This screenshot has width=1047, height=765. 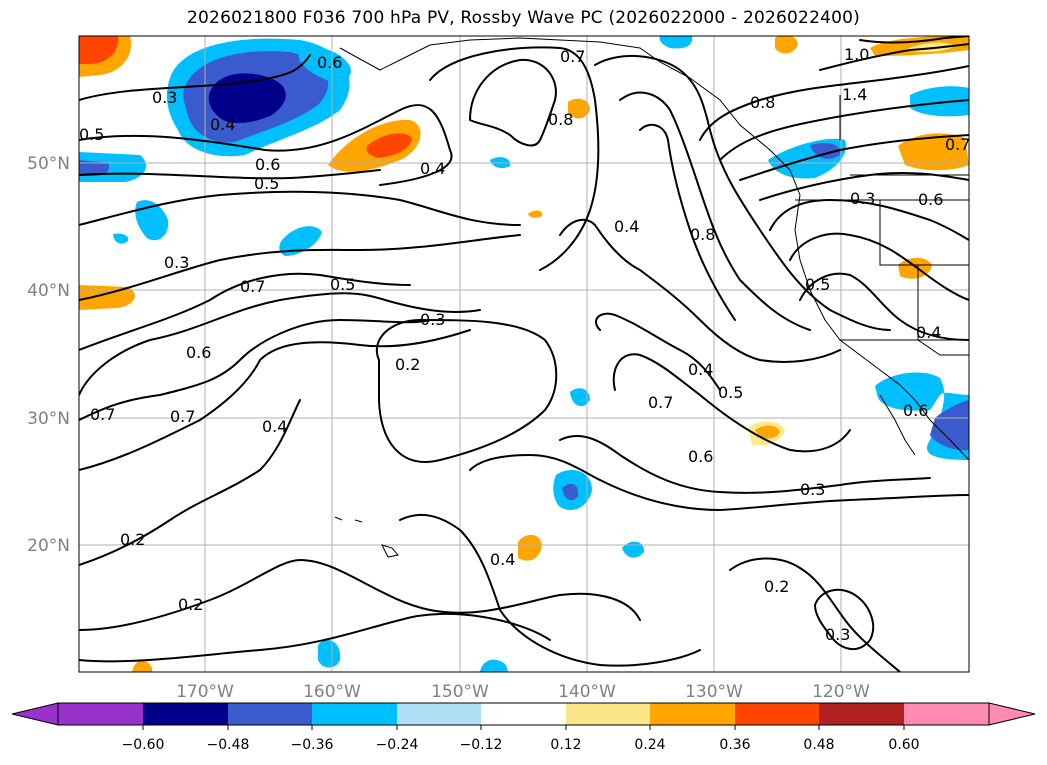 I want to click on colorbar-tick: −0.24, so click(x=397, y=745).